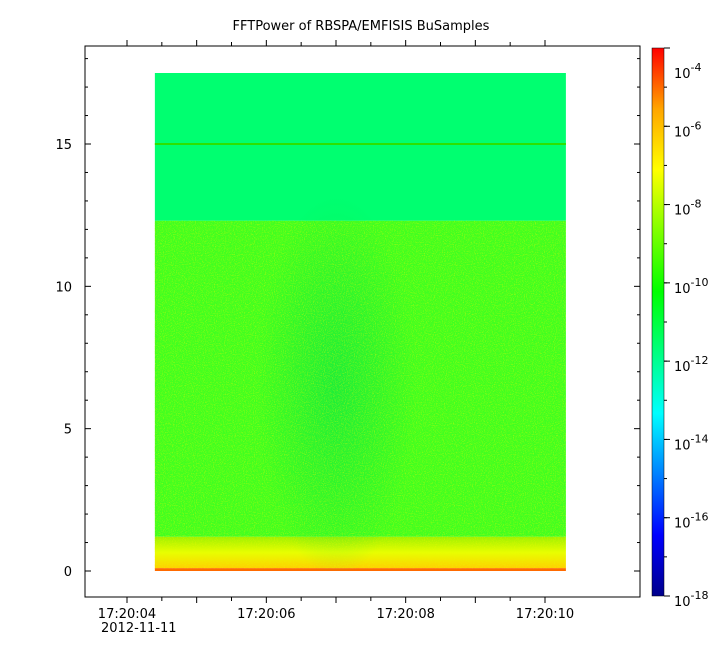 The height and width of the screenshot is (656, 724). Describe the element at coordinates (691, 521) in the screenshot. I see `colorbar-tick-label: 10⁻¹⁶` at that location.